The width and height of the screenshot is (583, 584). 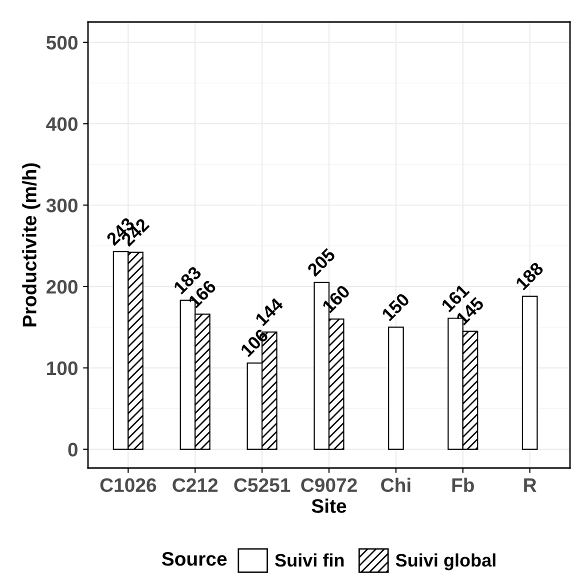 What do you see at coordinates (31, 244) in the screenshot?
I see `y-axis-title: Productivite (m/h)` at bounding box center [31, 244].